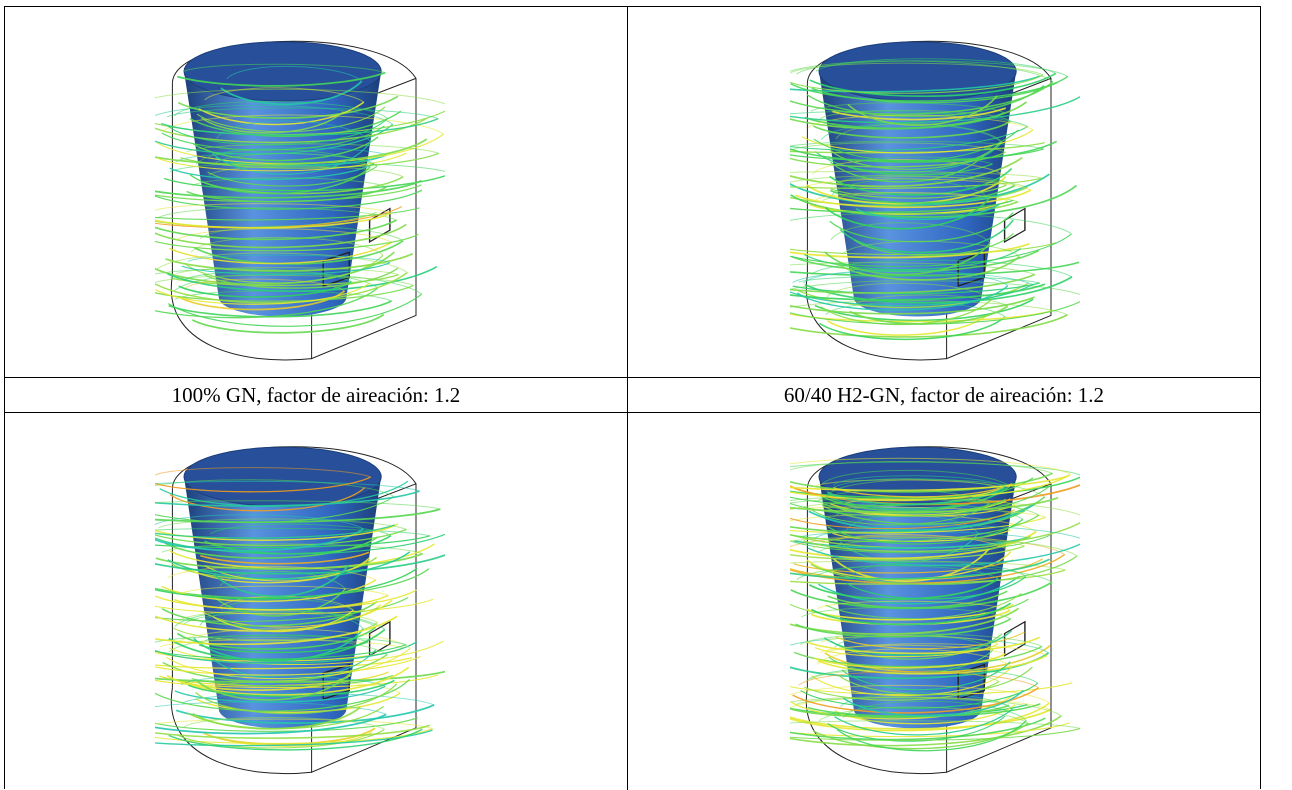 The width and height of the screenshot is (1292, 790). I want to click on inlet-ports, so click(356, 660).